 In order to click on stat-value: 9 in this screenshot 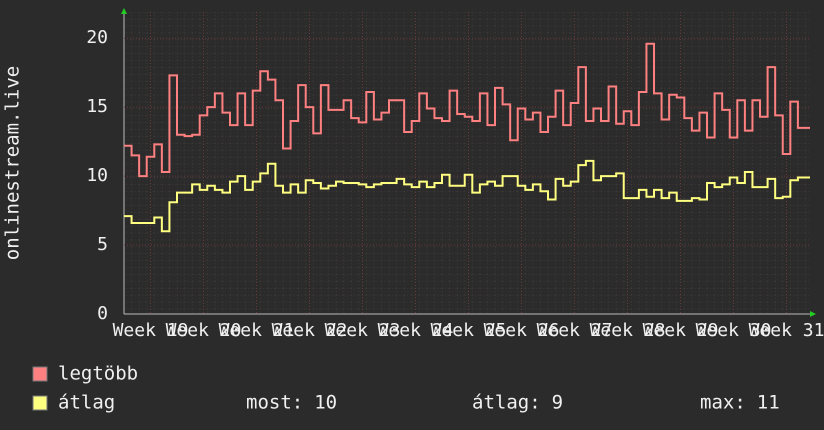, I will do `click(557, 403)`.